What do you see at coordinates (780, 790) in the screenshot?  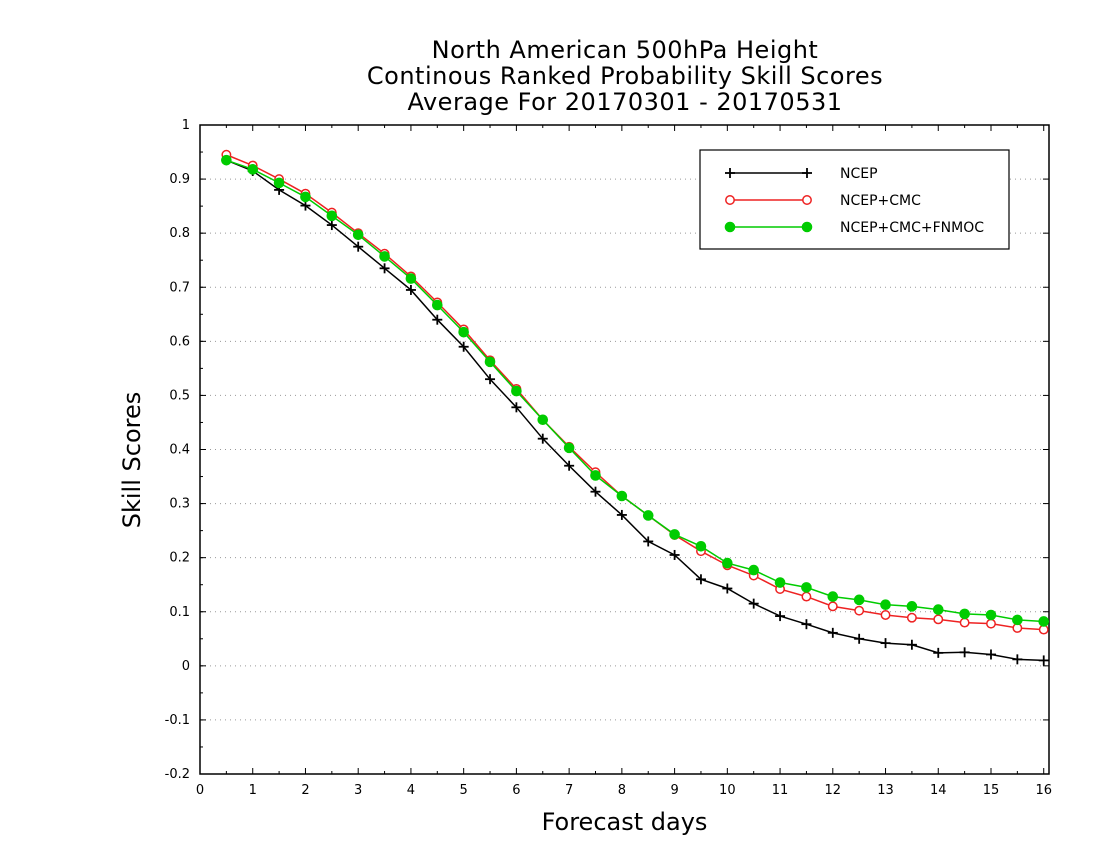 I see `x-tick-label: 11` at bounding box center [780, 790].